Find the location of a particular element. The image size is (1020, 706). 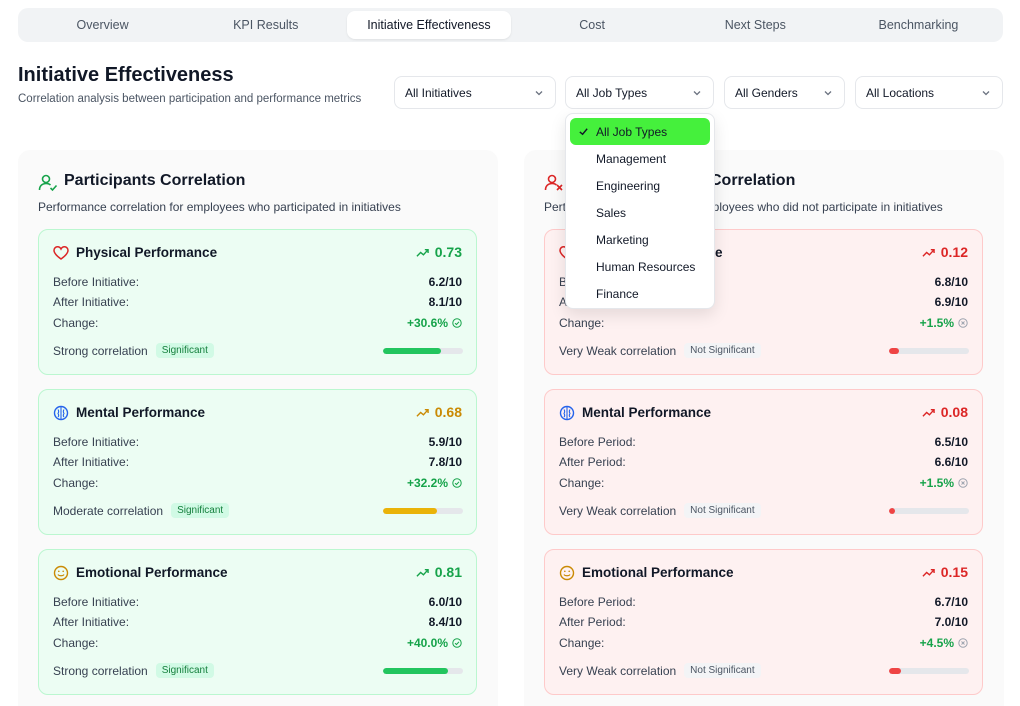

after-row: After Initiative: 8.1/10 is located at coordinates (257, 302).